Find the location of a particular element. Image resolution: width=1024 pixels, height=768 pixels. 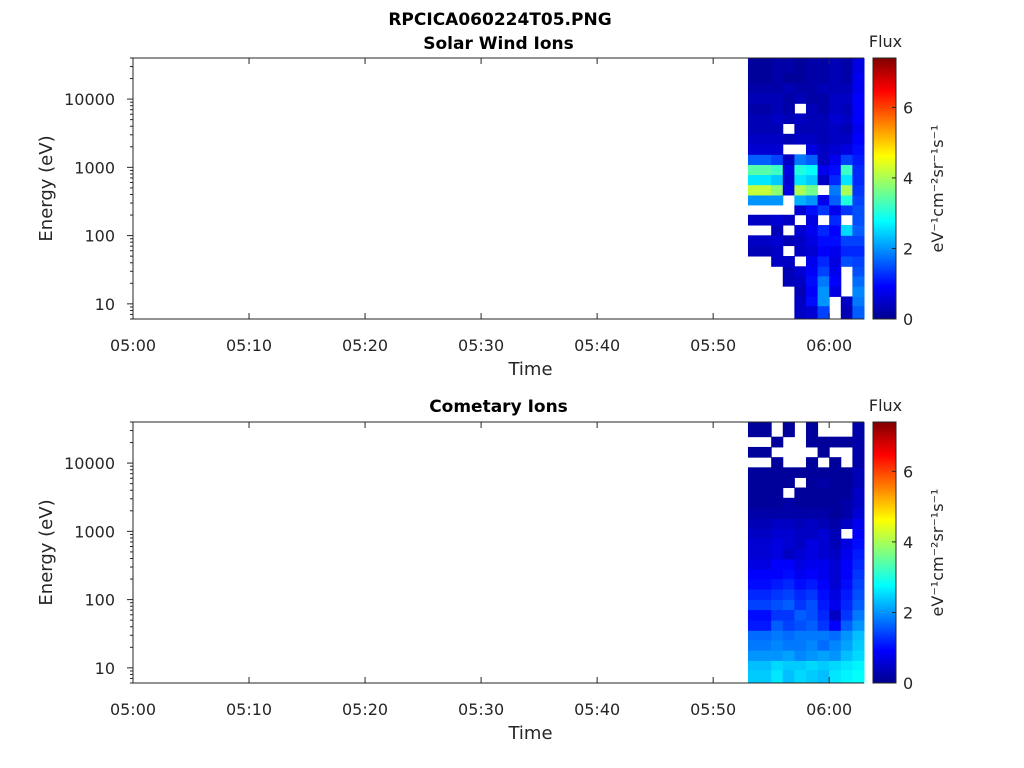

x-tick-label: 05:50 is located at coordinates (713, 345).